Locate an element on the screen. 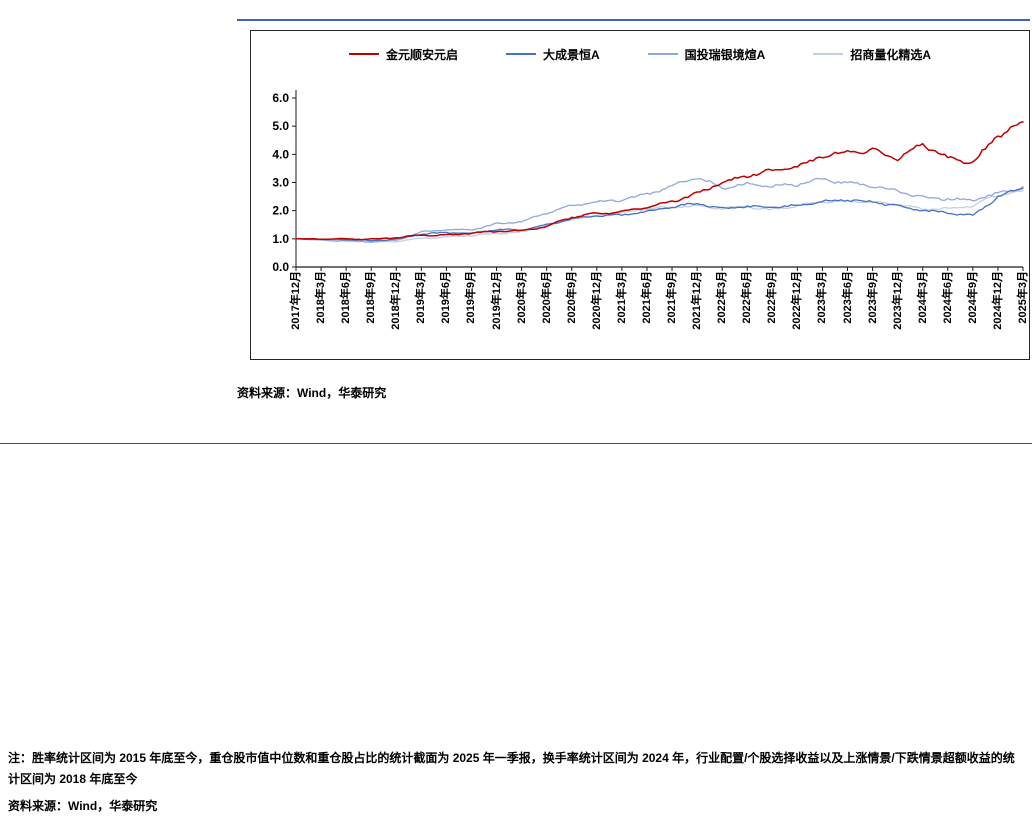 Image resolution: width=1032 pixels, height=819 pixels. x-axis-label: 2019年6月 is located at coordinates (446, 297).